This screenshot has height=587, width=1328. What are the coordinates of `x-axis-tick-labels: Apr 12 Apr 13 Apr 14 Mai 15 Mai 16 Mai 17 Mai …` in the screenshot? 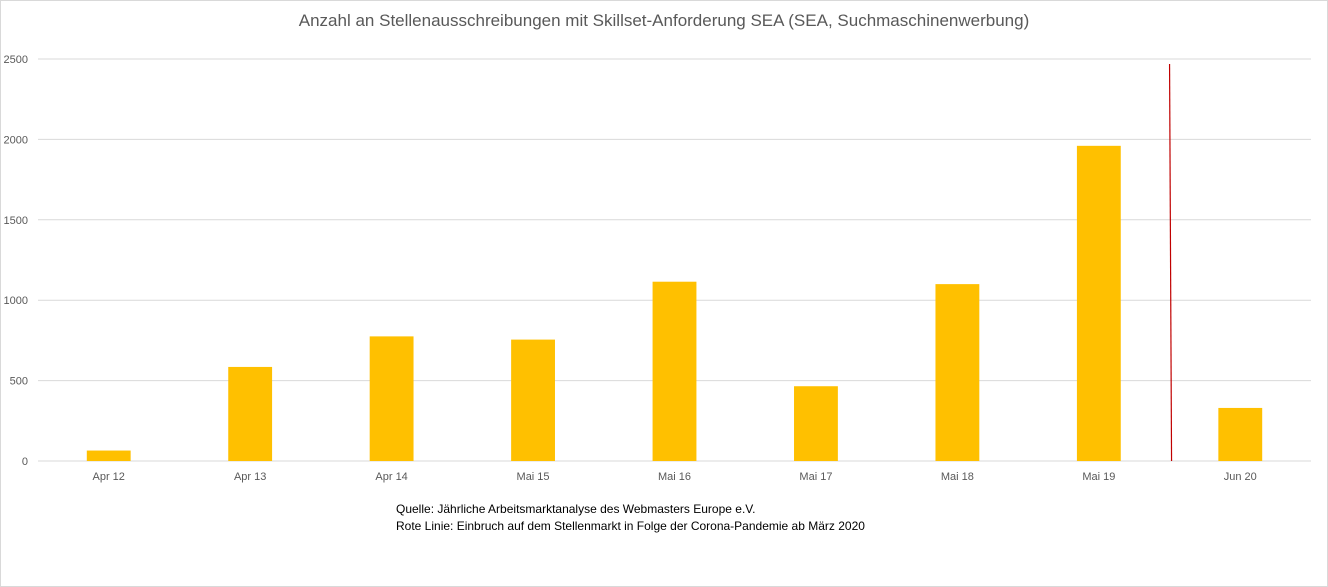 It's located at (675, 477).